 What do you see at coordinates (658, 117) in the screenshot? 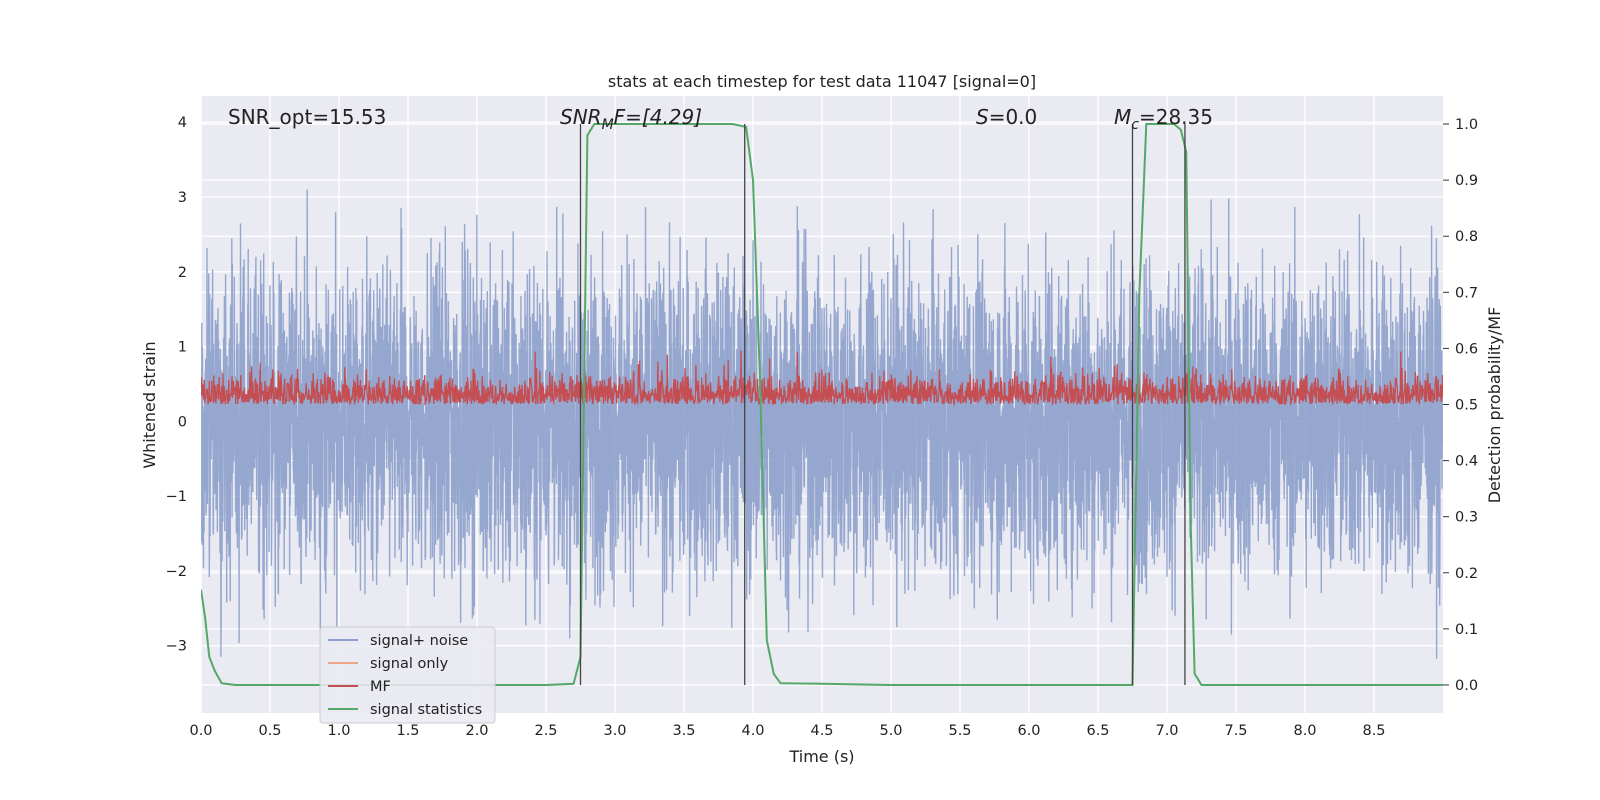
I see `annotation-snr-mf-rest: F=[4.29]` at bounding box center [658, 117].